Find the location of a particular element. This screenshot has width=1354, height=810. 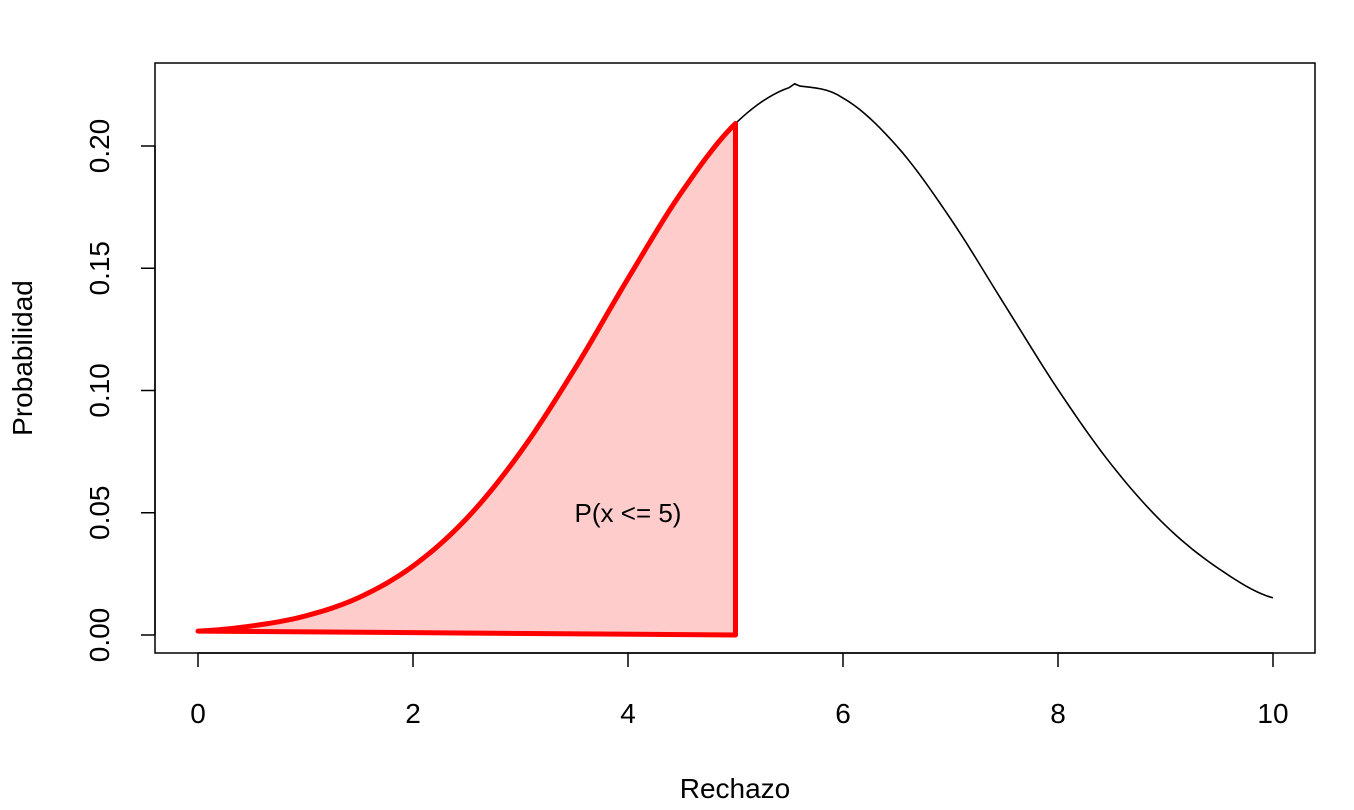

y-tick-label: 0.05 is located at coordinates (99, 513).